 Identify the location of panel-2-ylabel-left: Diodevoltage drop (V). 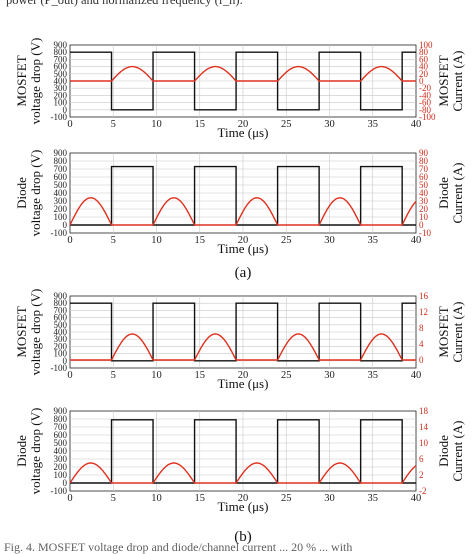
(28, 193).